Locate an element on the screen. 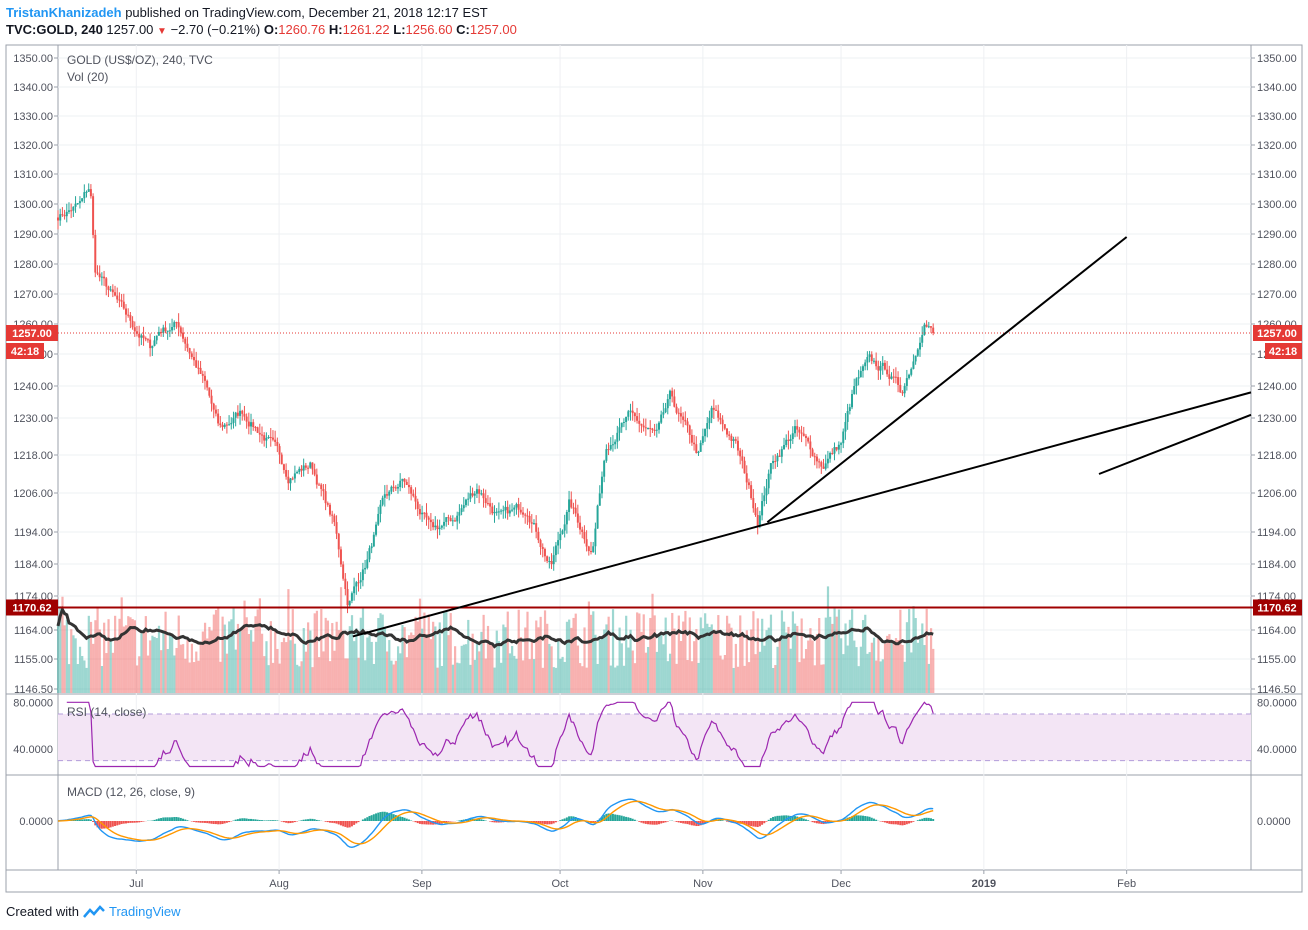 The image size is (1308, 930). last-price-tag-right is located at coordinates (1277, 333).